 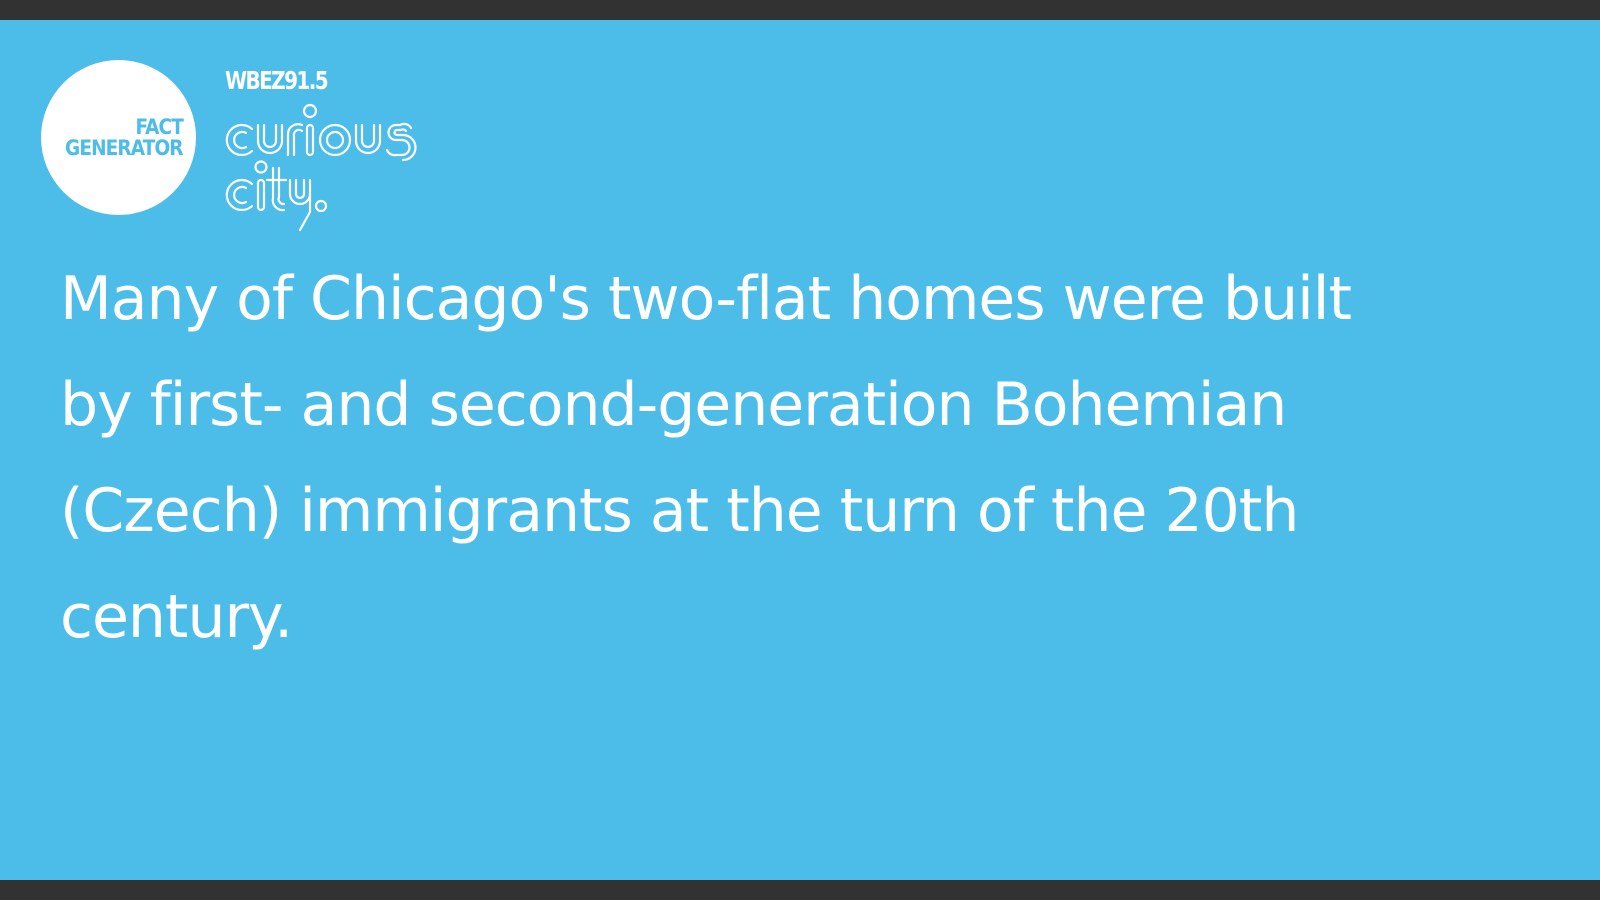 I want to click on bottom-frame-bar, so click(x=800, y=890).